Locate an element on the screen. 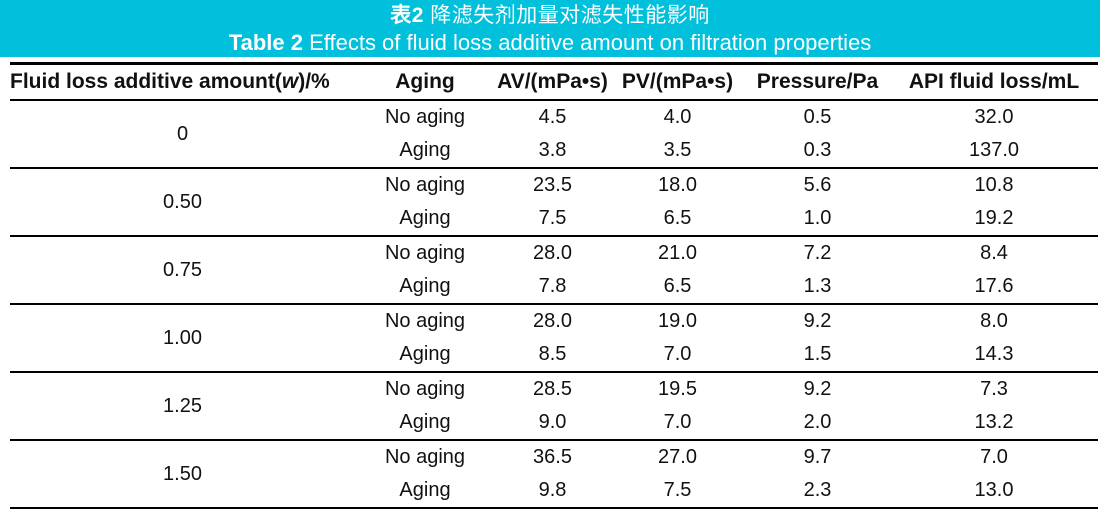  caption-zh-label: 表2 is located at coordinates (407, 15).